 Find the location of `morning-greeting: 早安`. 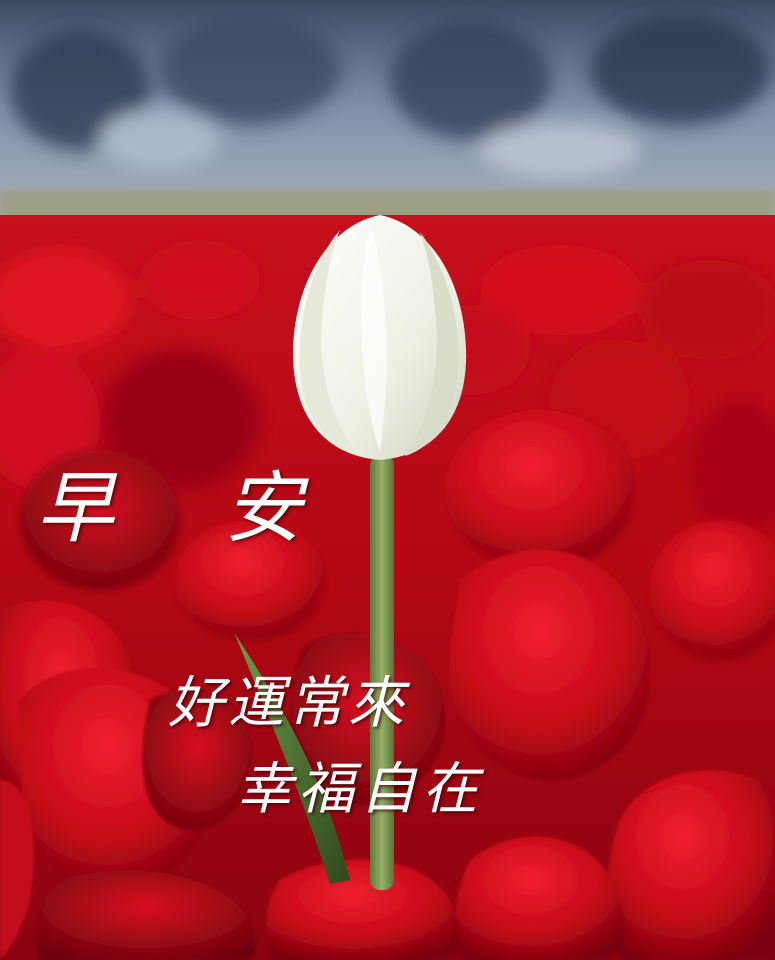

morning-greeting: 早安 is located at coordinates (224, 509).